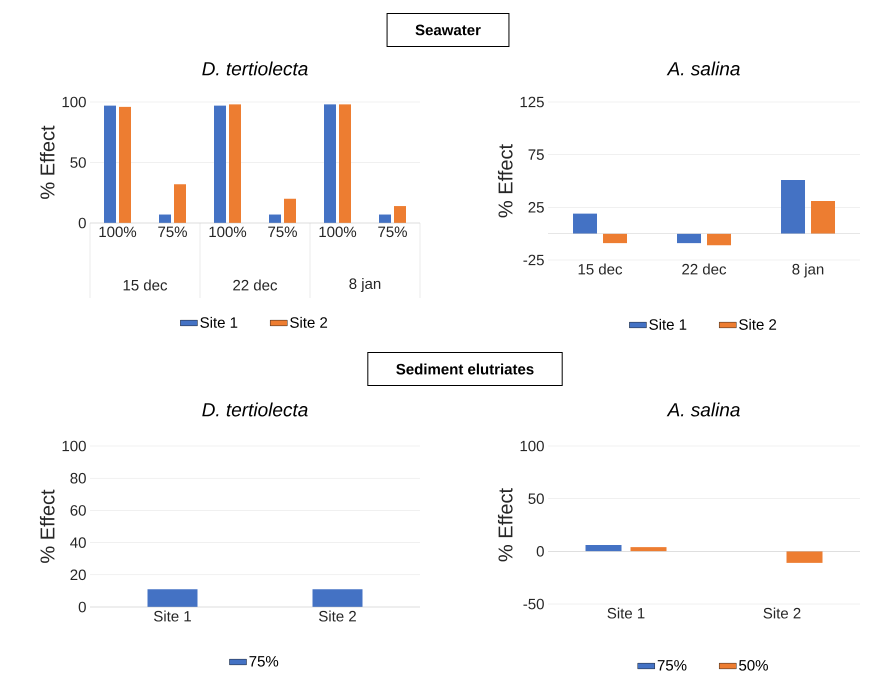 The height and width of the screenshot is (677, 869). Describe the element at coordinates (704, 269) in the screenshot. I see `x-tick-label: 22 dec` at that location.